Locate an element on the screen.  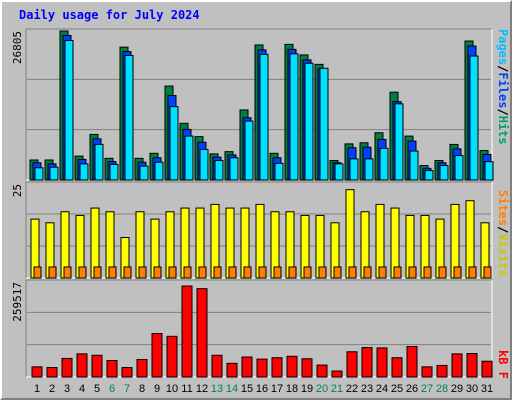
day-label: 16 is located at coordinates (262, 389).